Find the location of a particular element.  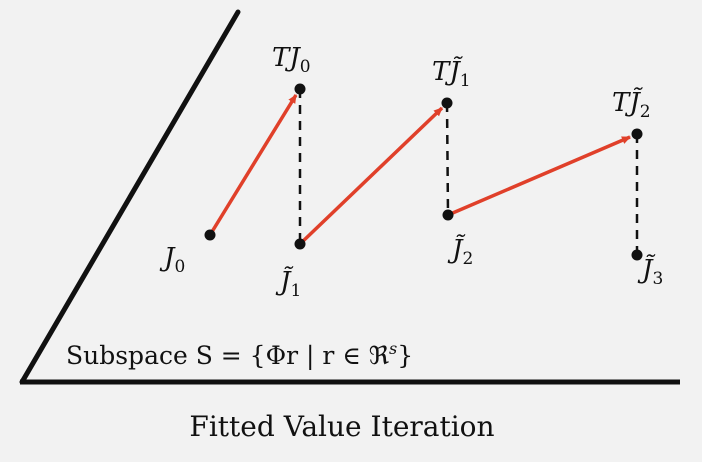

subspace-label: Subspace S = {Φr | r ∈ ℜs} is located at coordinates (239, 355).